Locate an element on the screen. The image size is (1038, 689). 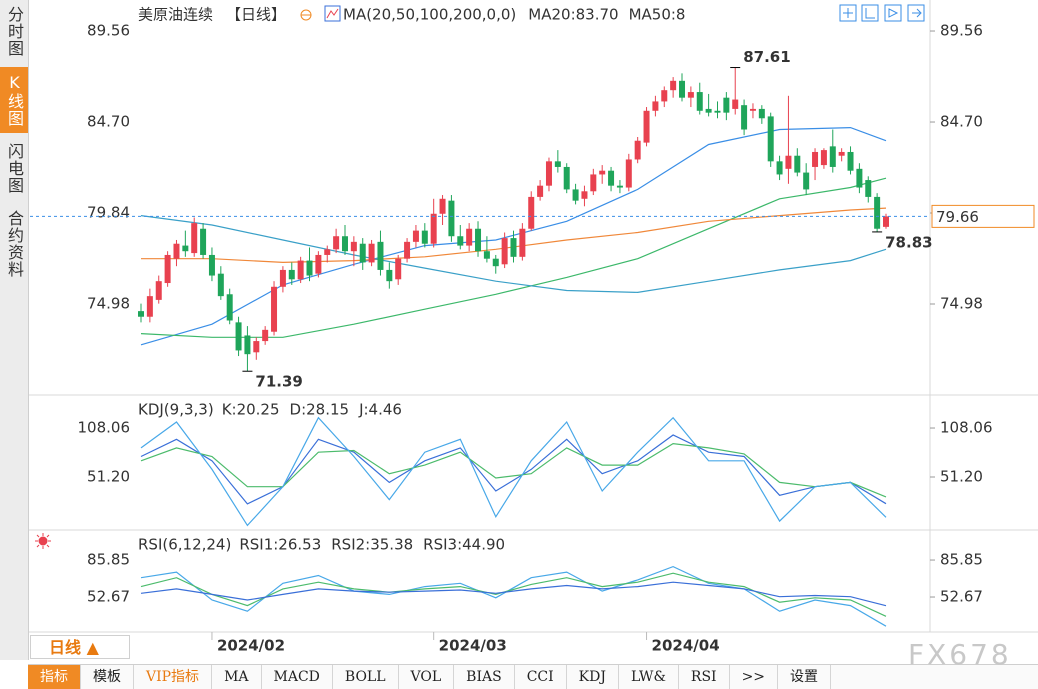
toolbar-button: 模板 is located at coordinates (107, 677).